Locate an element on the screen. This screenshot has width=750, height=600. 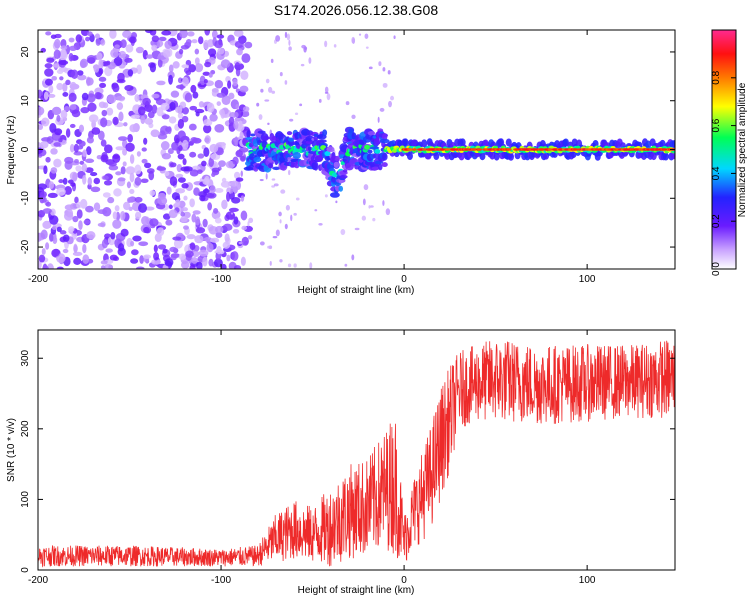
band-halo is located at coordinates (565, 142).